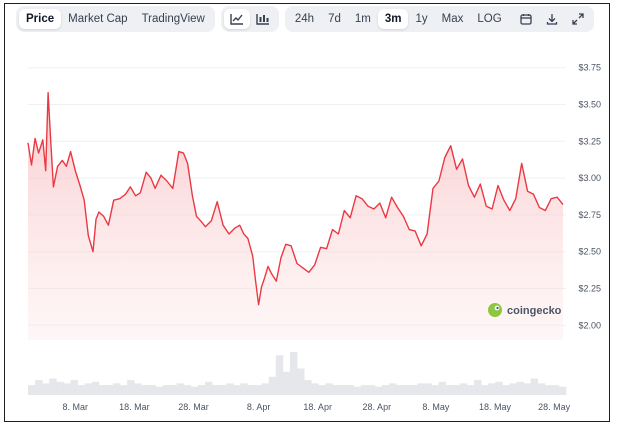 The width and height of the screenshot is (618, 431). Describe the element at coordinates (589, 215) in the screenshot. I see `y-tick-label: $2.75` at that location.